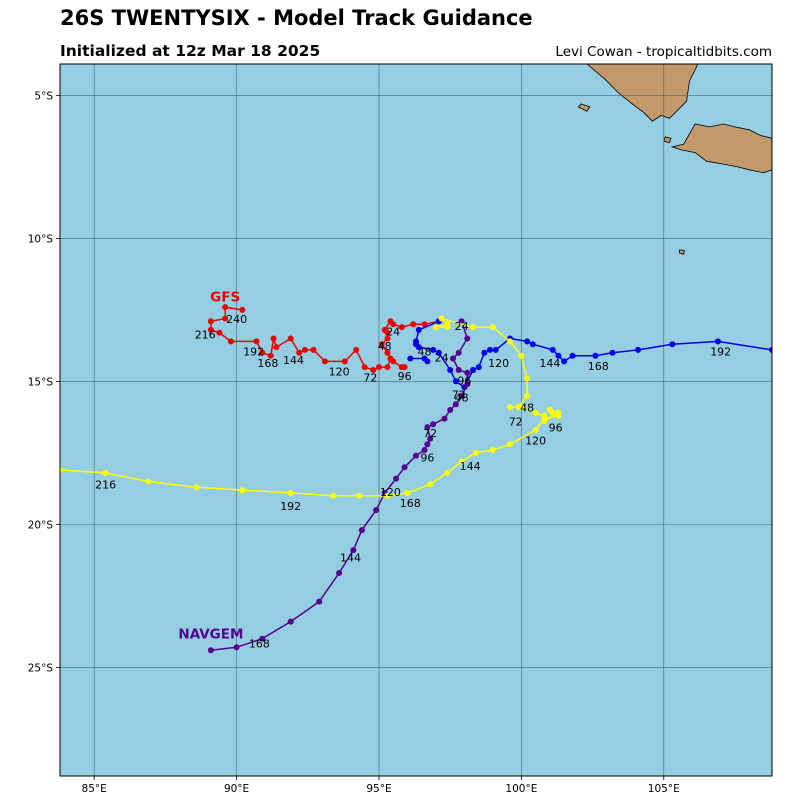 The image size is (800, 800). What do you see at coordinates (663, 52) in the screenshot?
I see `credit-text: Levi Cowan - tropicaltidbits.com` at bounding box center [663, 52].